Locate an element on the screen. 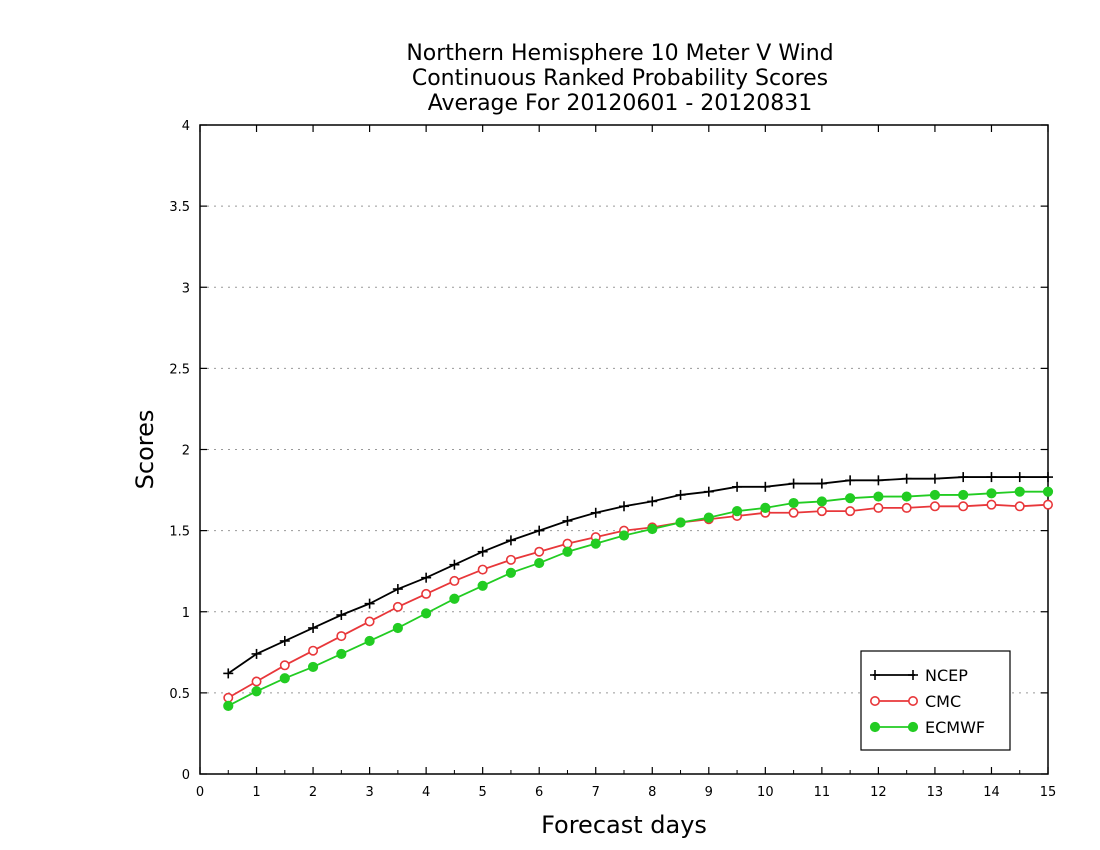 Image resolution: width=1100 pixels, height=850 pixels. title-line: Average For 20120601 - 20120831 is located at coordinates (620, 103).